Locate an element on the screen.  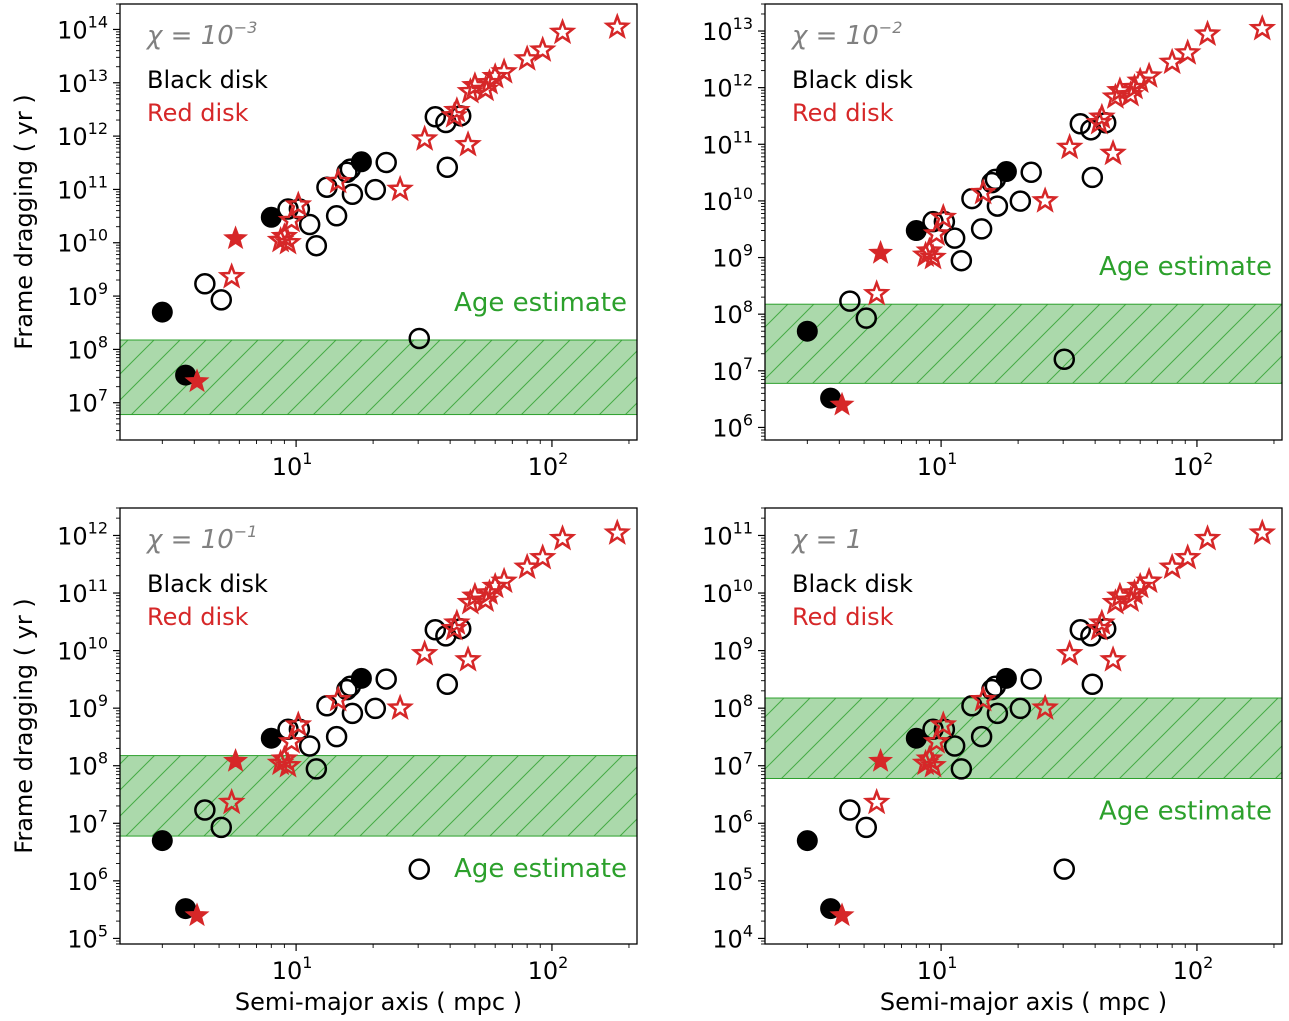
chi-label: χ = 10−2 is located at coordinates (846, 34).